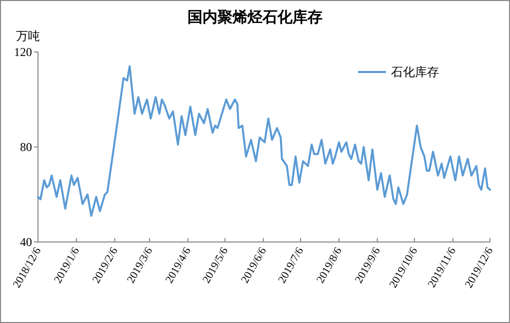 The width and height of the screenshot is (510, 323). Describe the element at coordinates (26, 147) in the screenshot. I see `y-tick-label: 80` at that location.